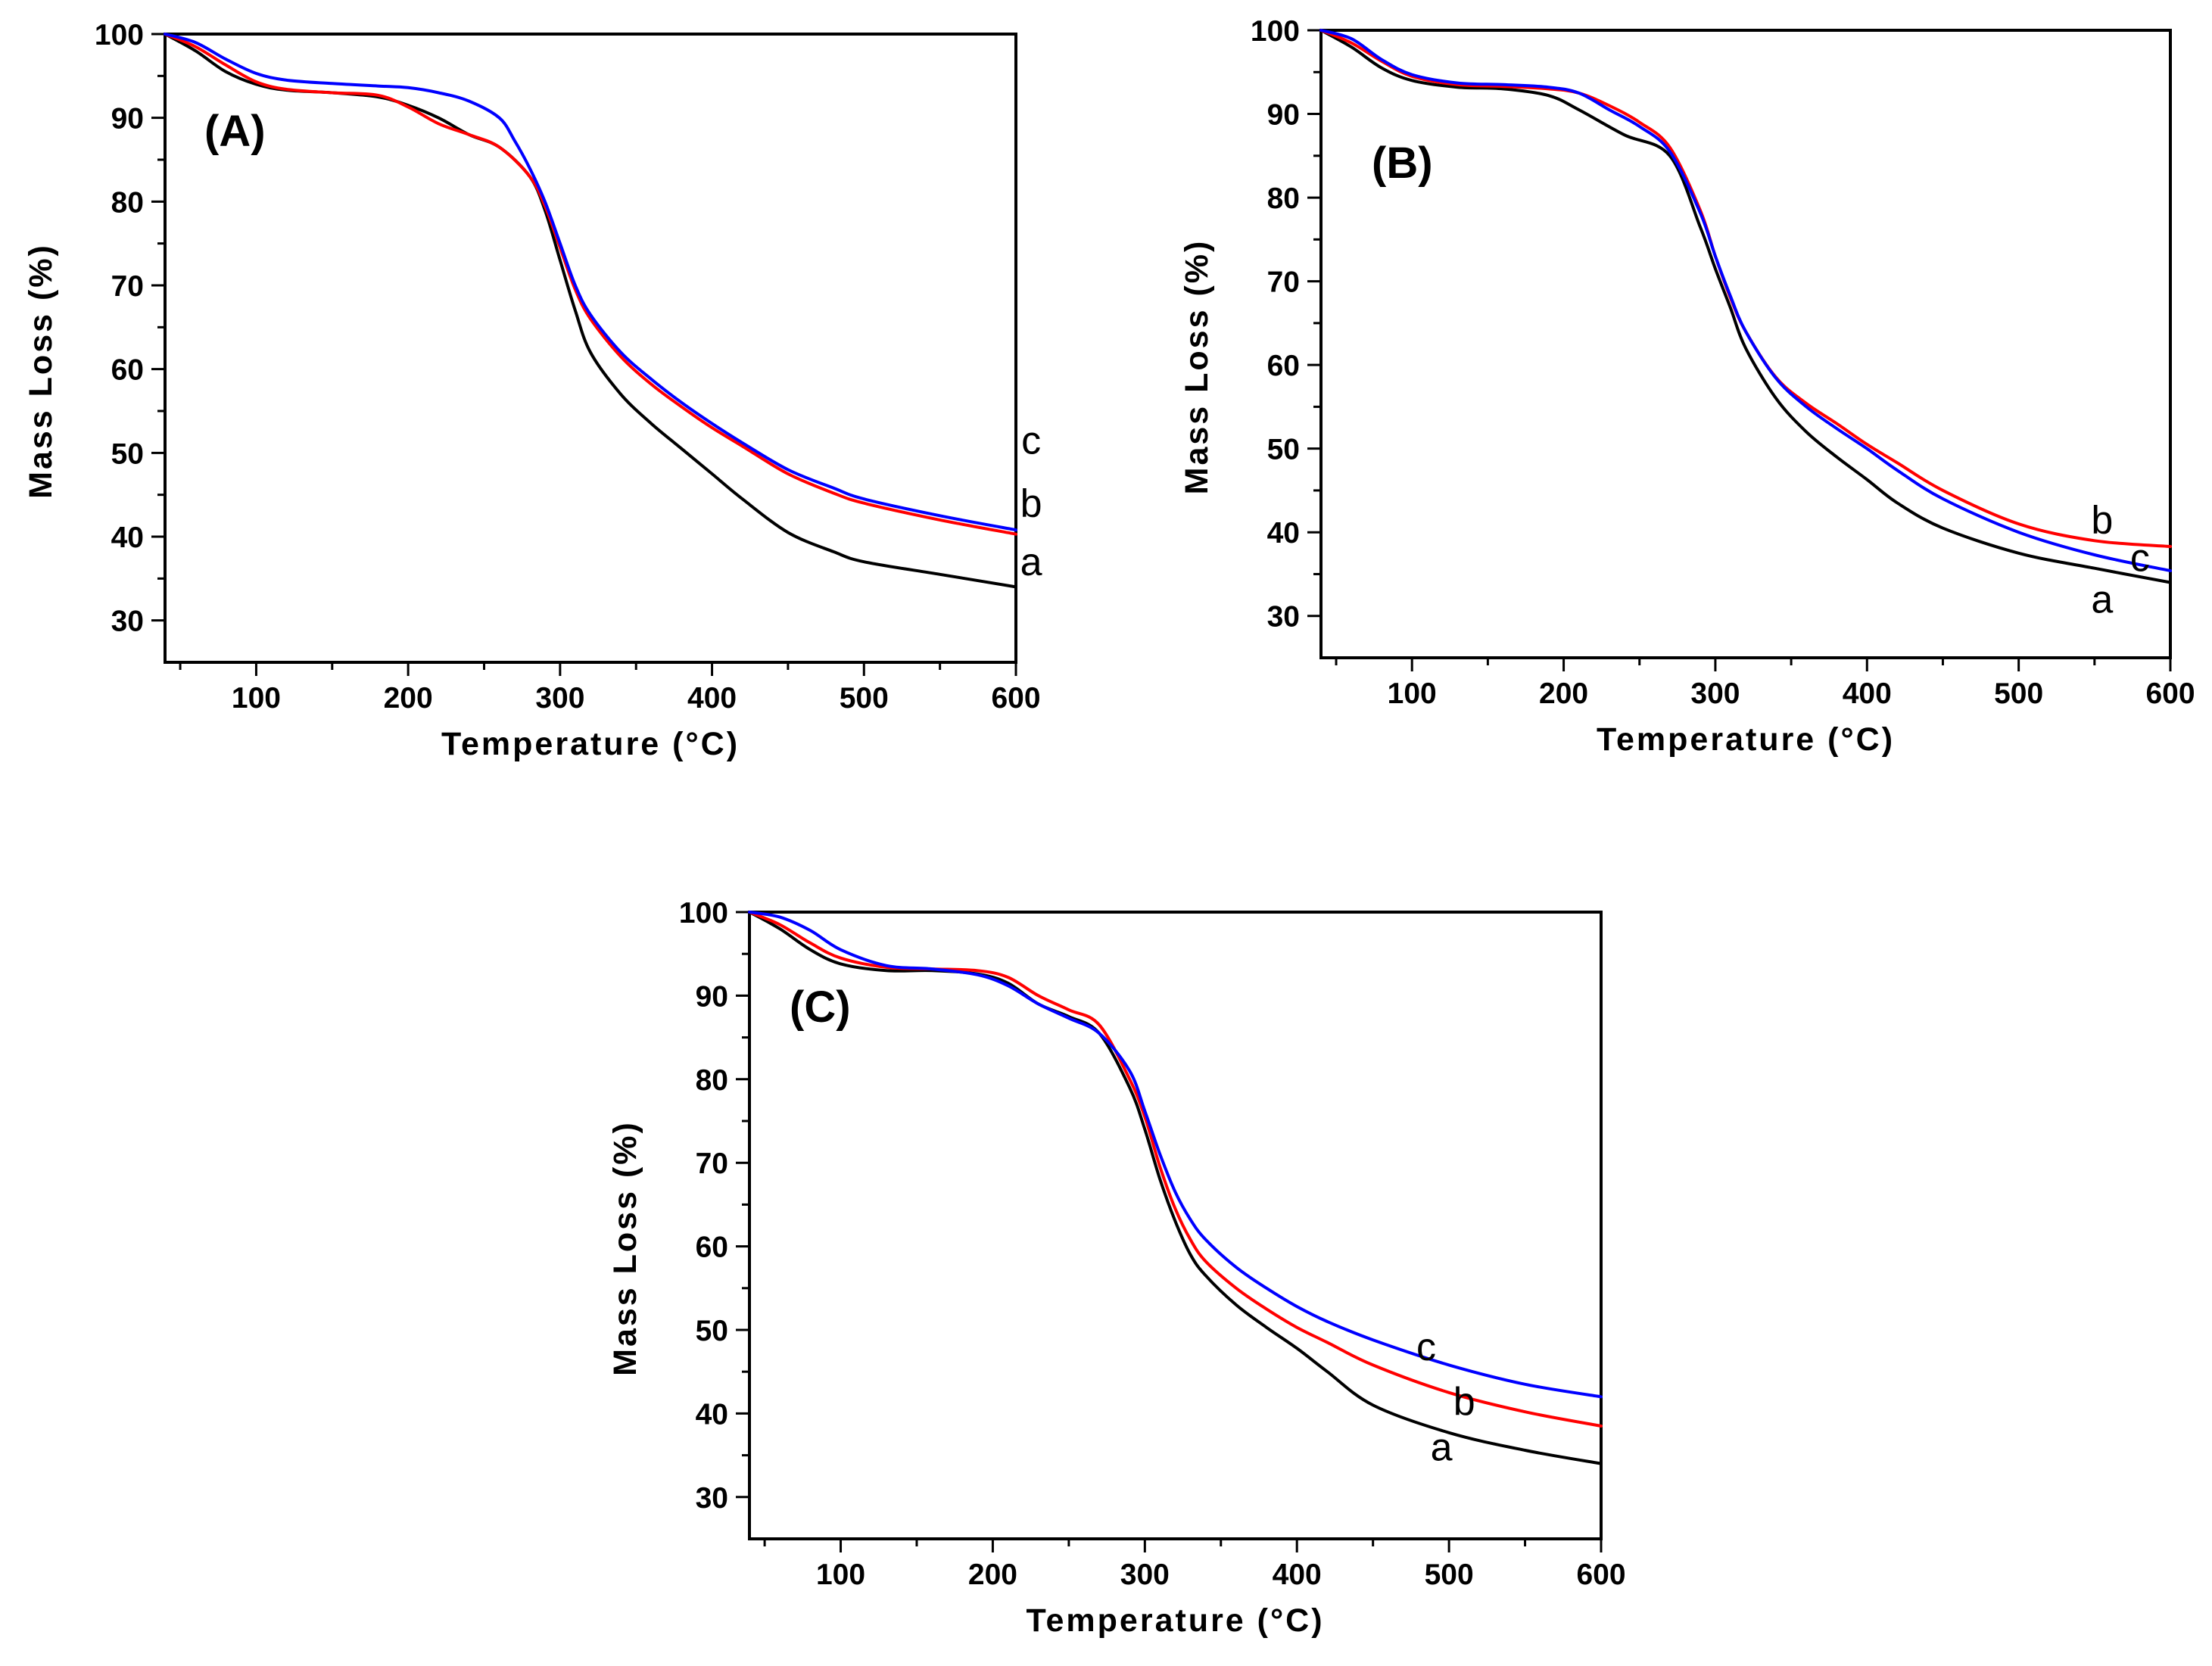  I want to click on panel-label: (A), so click(235, 131).